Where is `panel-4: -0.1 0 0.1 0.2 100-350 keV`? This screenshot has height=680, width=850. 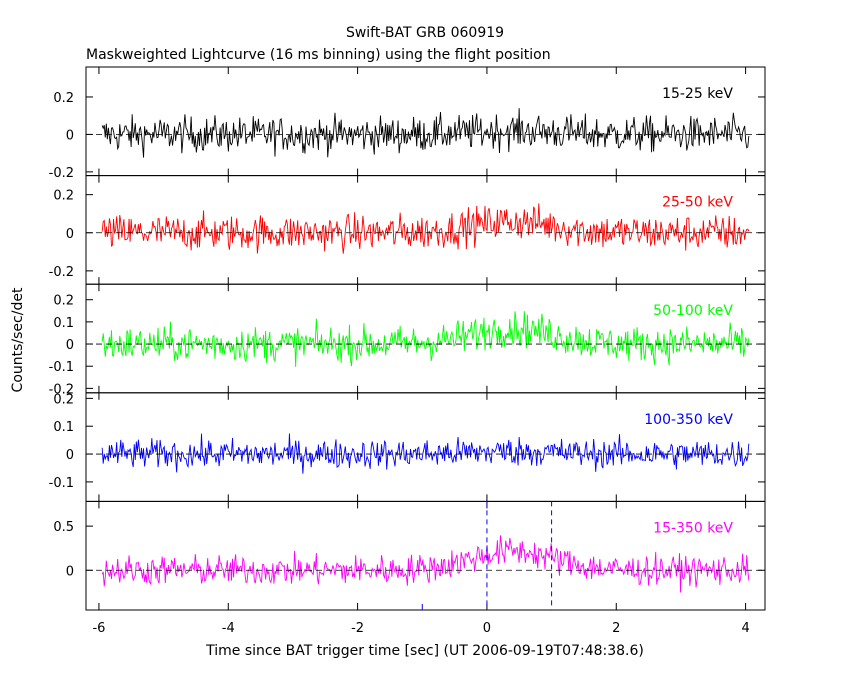 panel-4: -0.1 0 0.1 0.2 100-350 keV is located at coordinates (407, 447).